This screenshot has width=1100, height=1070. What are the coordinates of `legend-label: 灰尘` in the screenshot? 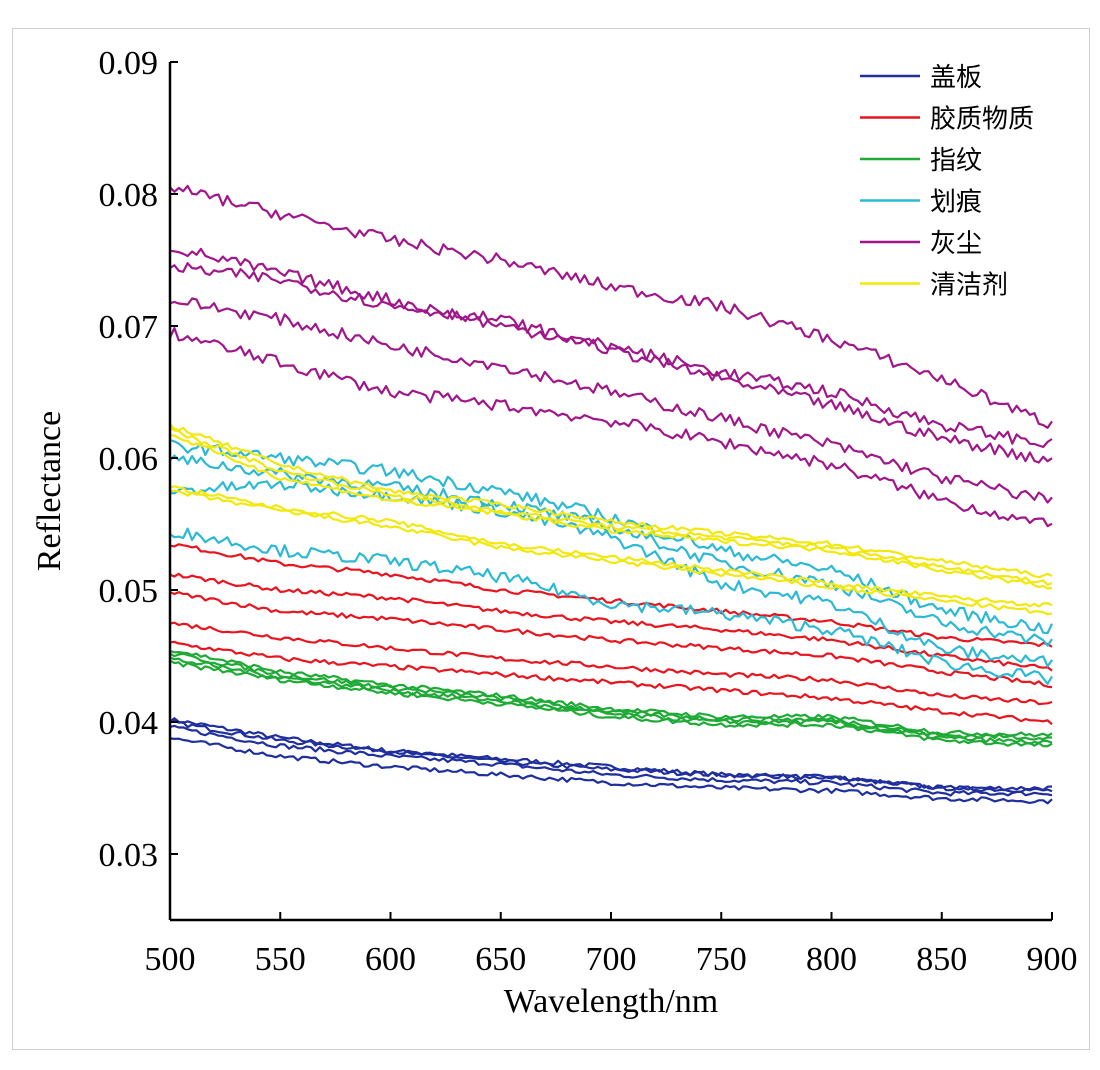 It's located at (956, 244).